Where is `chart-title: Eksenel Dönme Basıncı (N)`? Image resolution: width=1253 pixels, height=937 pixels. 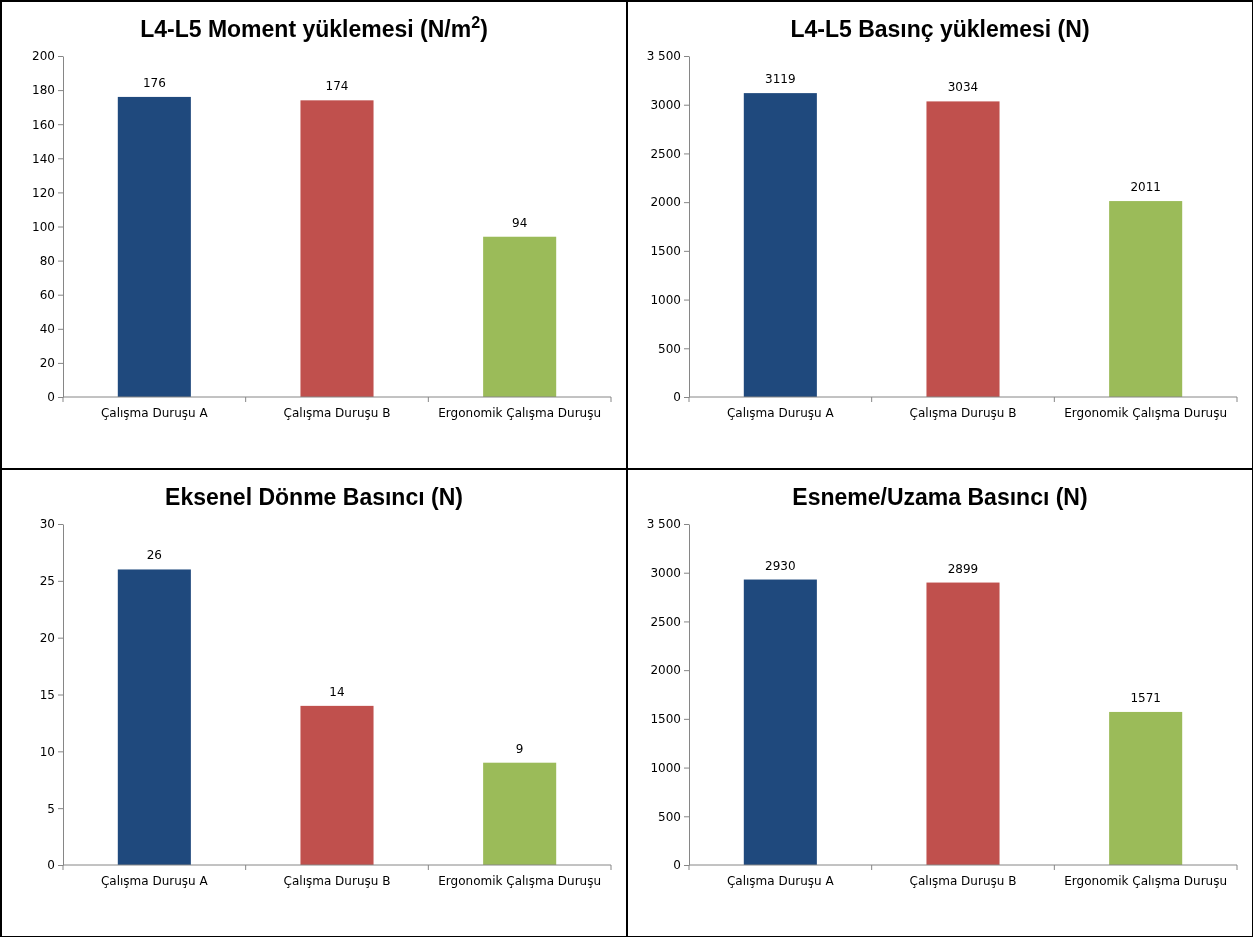
chart-title: Eksenel Dönme Basıncı (N) is located at coordinates (314, 497).